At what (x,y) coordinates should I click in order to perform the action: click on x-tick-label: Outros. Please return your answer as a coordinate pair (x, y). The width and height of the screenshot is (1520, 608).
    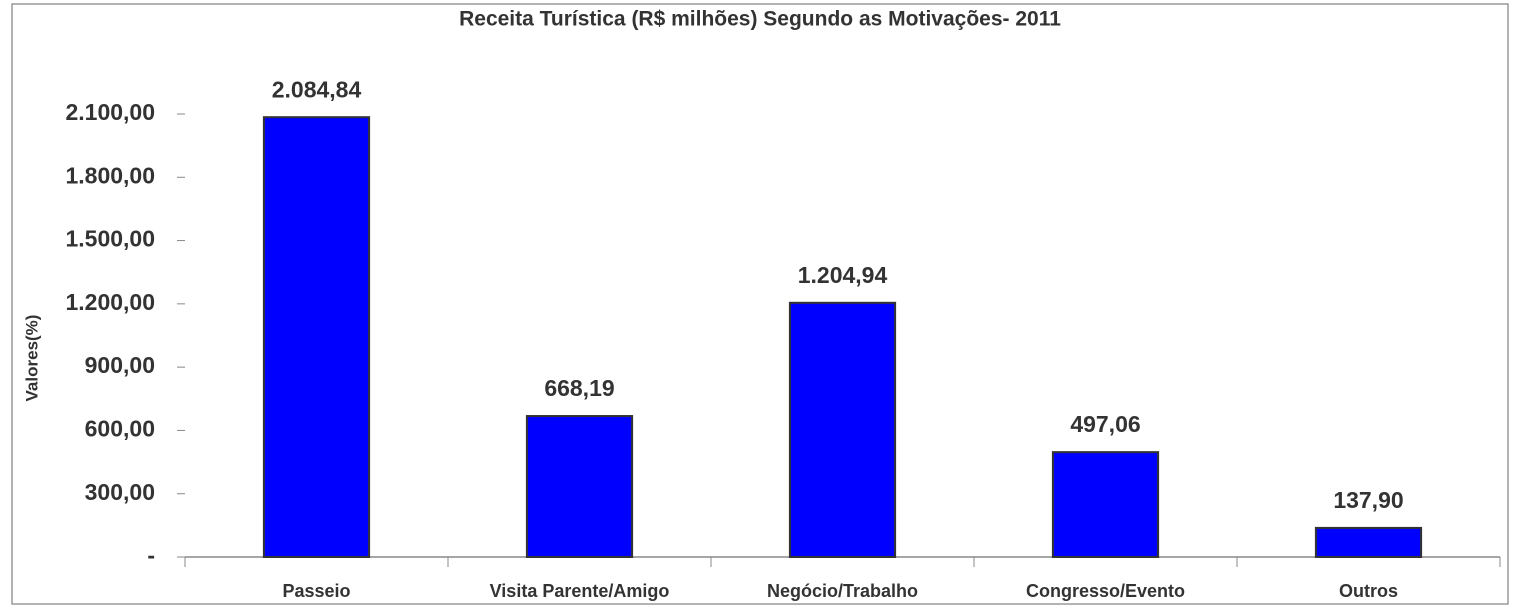
    Looking at the image, I should click on (1368, 591).